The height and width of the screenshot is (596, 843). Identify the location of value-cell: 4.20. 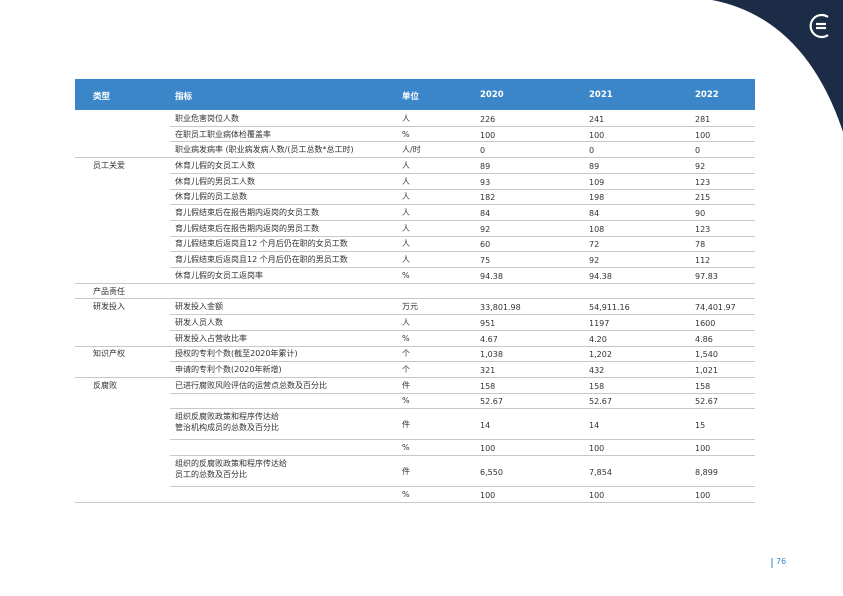
(598, 339).